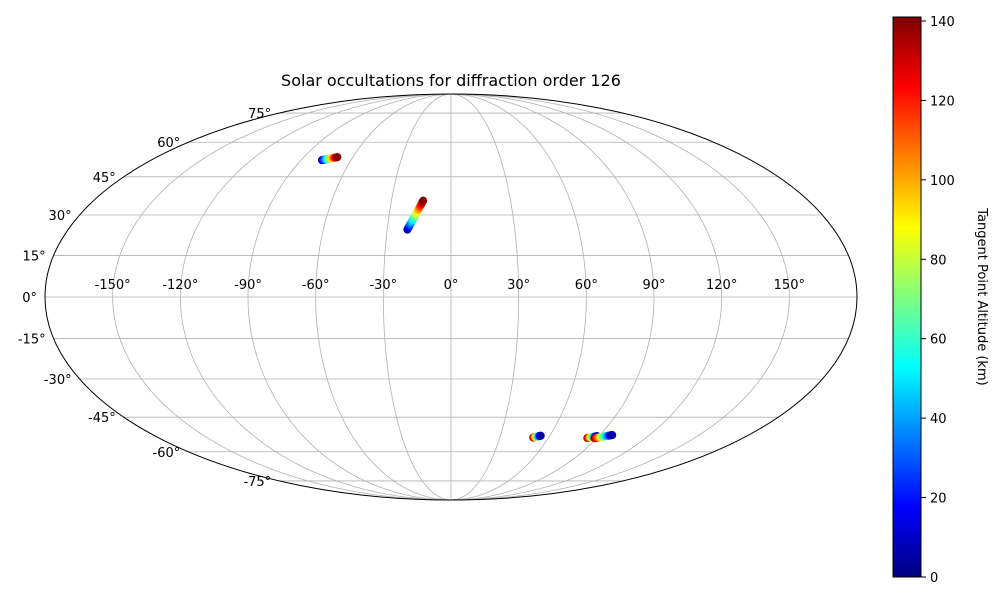 Image resolution: width=1000 pixels, height=600 pixels. What do you see at coordinates (383, 285) in the screenshot?
I see `longitude-tick-label: -30°` at bounding box center [383, 285].